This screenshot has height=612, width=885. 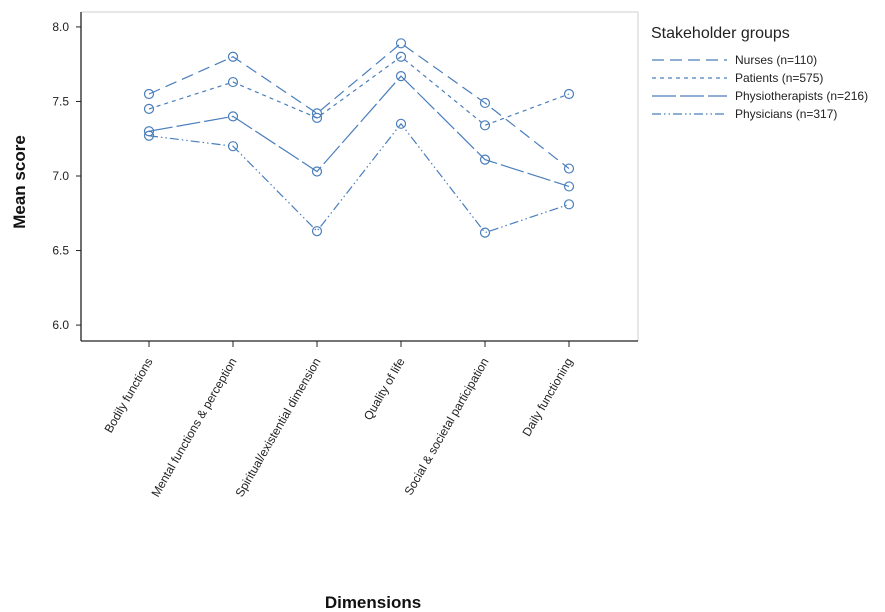 I want to click on y-tick-label: 8.0, so click(x=60, y=27).